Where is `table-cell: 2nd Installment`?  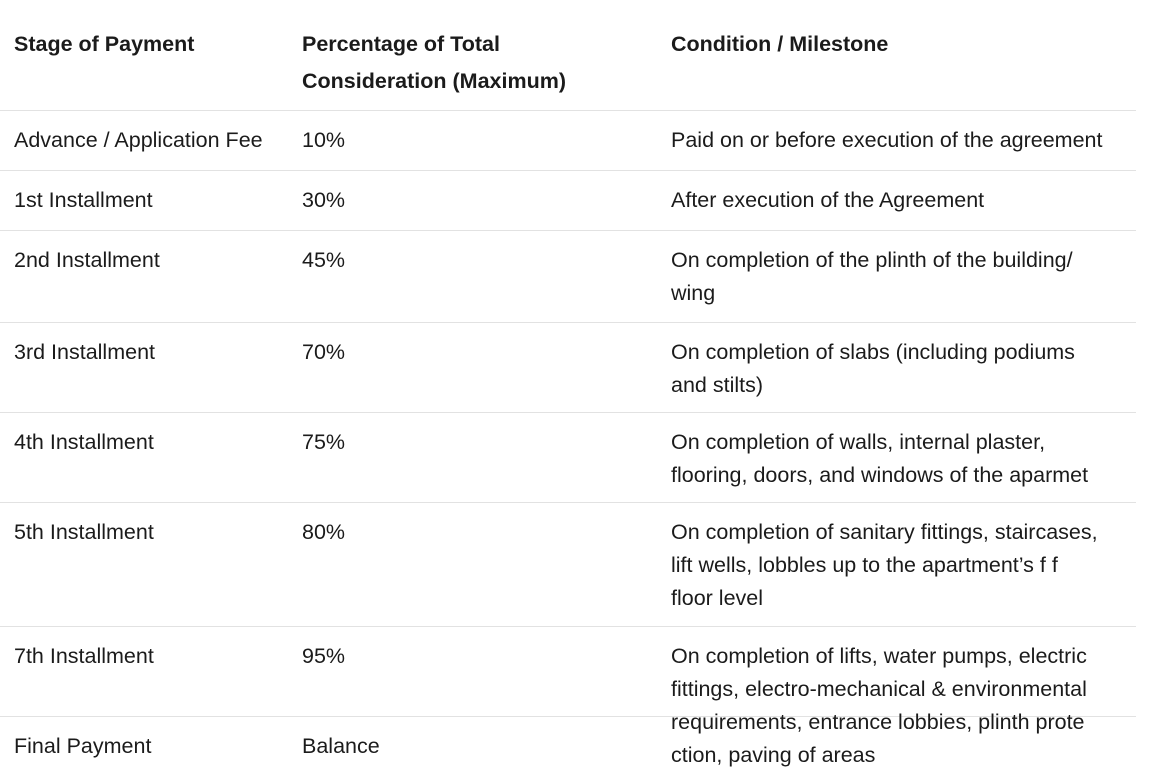 table-cell: 2nd Installment is located at coordinates (87, 260).